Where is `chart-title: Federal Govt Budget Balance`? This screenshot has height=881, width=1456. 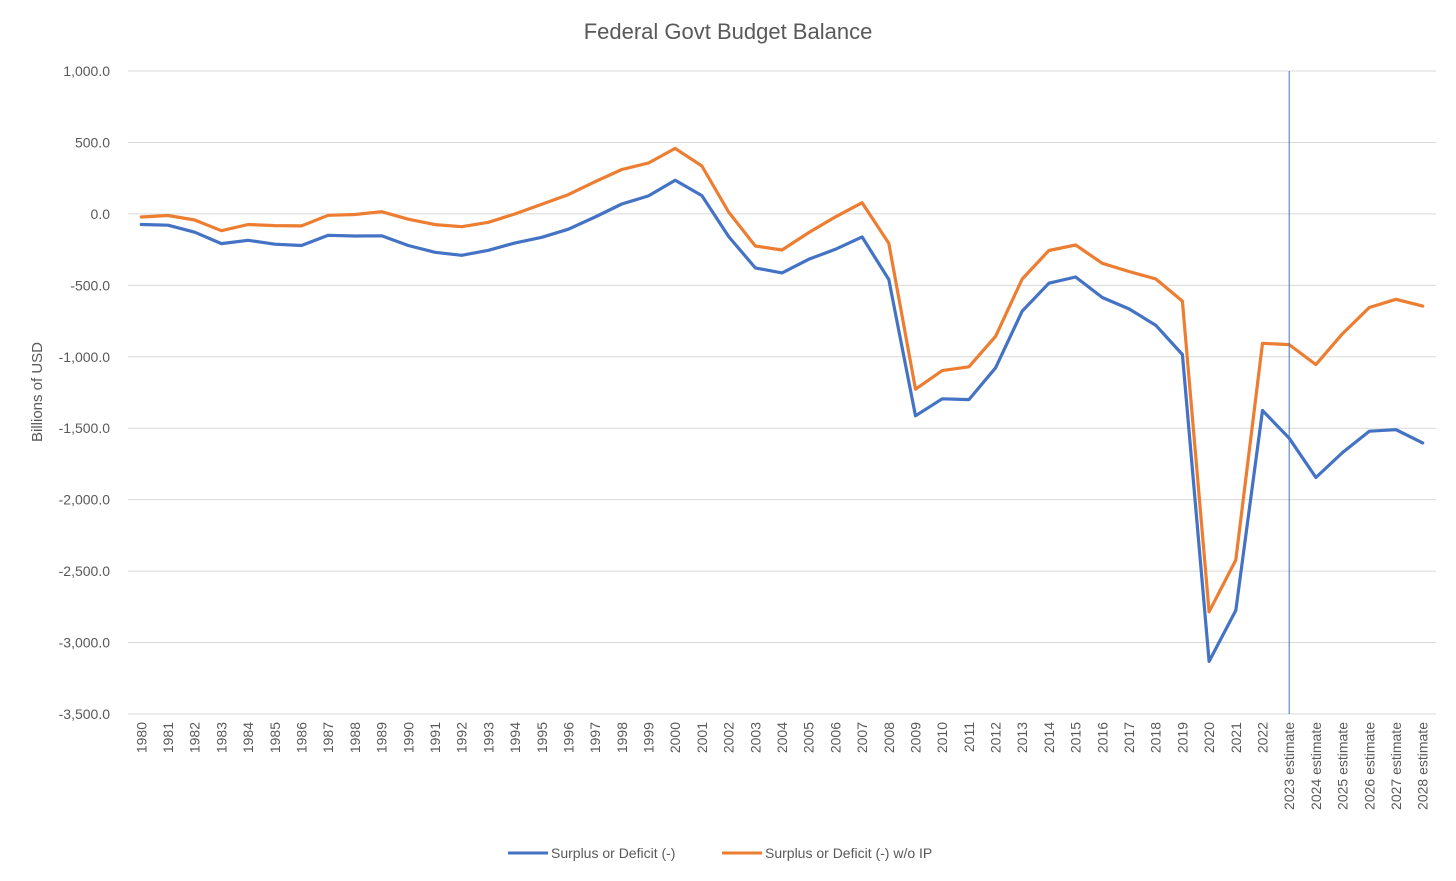 chart-title: Federal Govt Budget Balance is located at coordinates (728, 31).